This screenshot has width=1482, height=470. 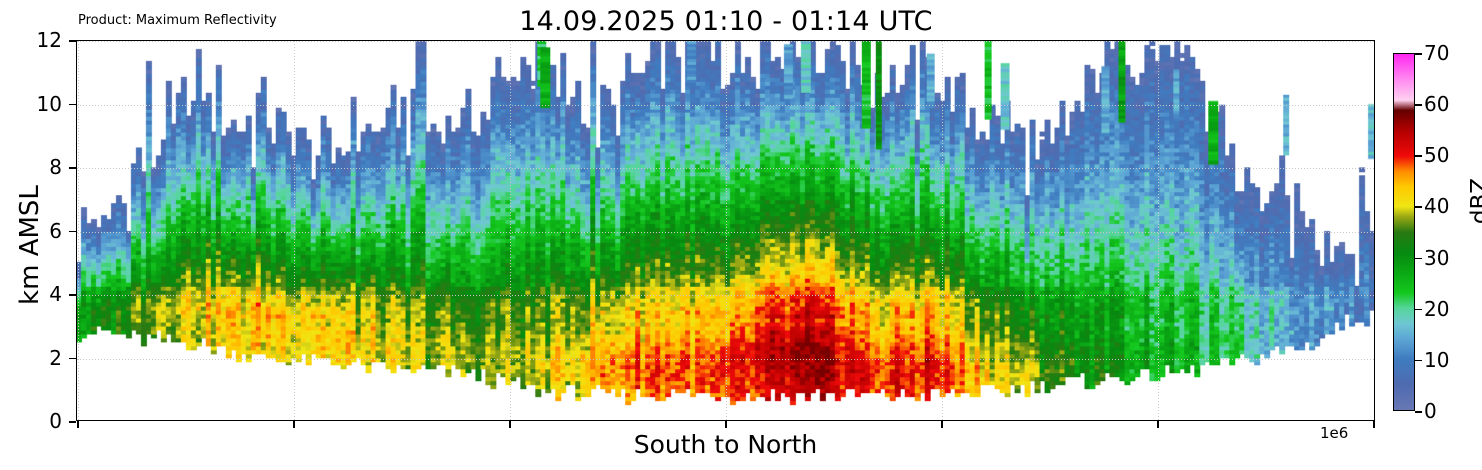 What do you see at coordinates (1334, 433) in the screenshot?
I see `x-axis-offset-label: 1e6` at bounding box center [1334, 433].